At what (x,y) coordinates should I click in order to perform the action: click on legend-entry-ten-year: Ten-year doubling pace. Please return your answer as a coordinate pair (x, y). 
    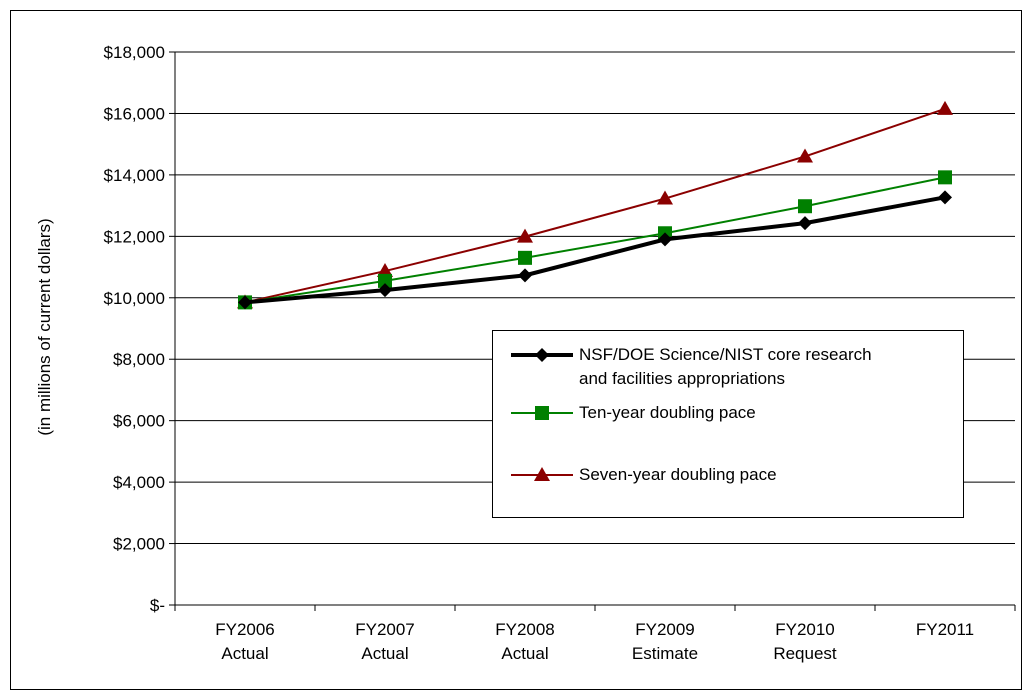
    Looking at the image, I should click on (728, 426).